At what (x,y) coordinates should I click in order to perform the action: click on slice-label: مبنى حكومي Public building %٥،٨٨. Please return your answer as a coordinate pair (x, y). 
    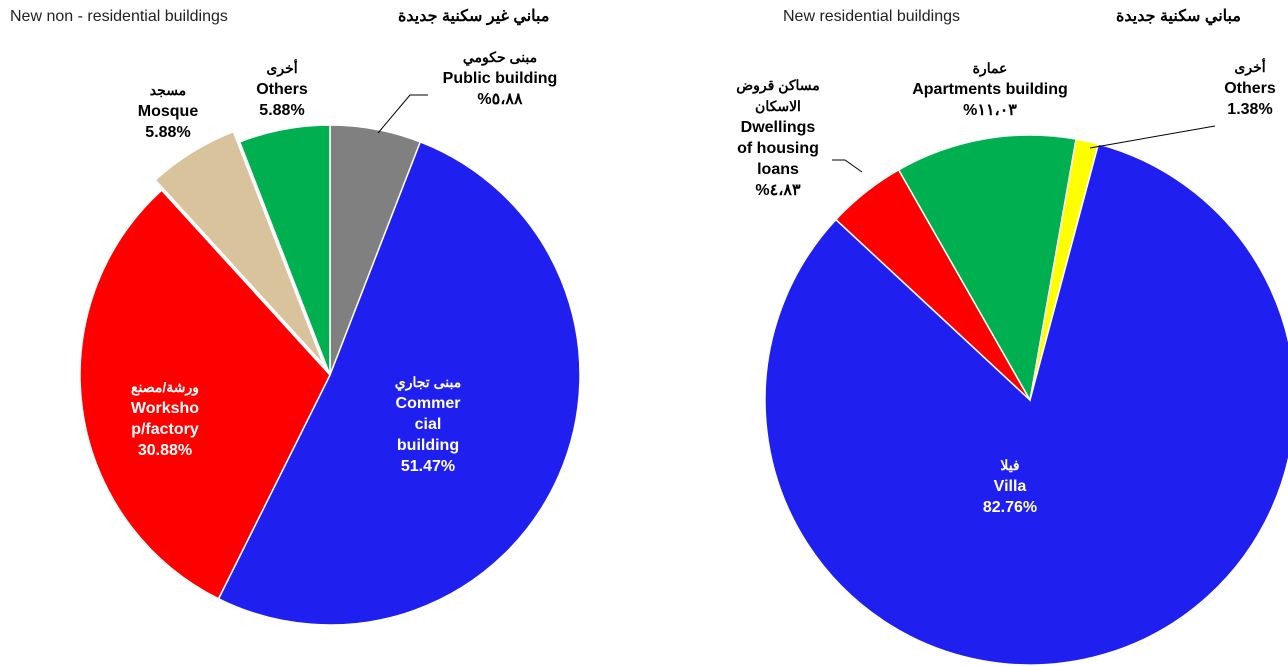
    Looking at the image, I should click on (500, 78).